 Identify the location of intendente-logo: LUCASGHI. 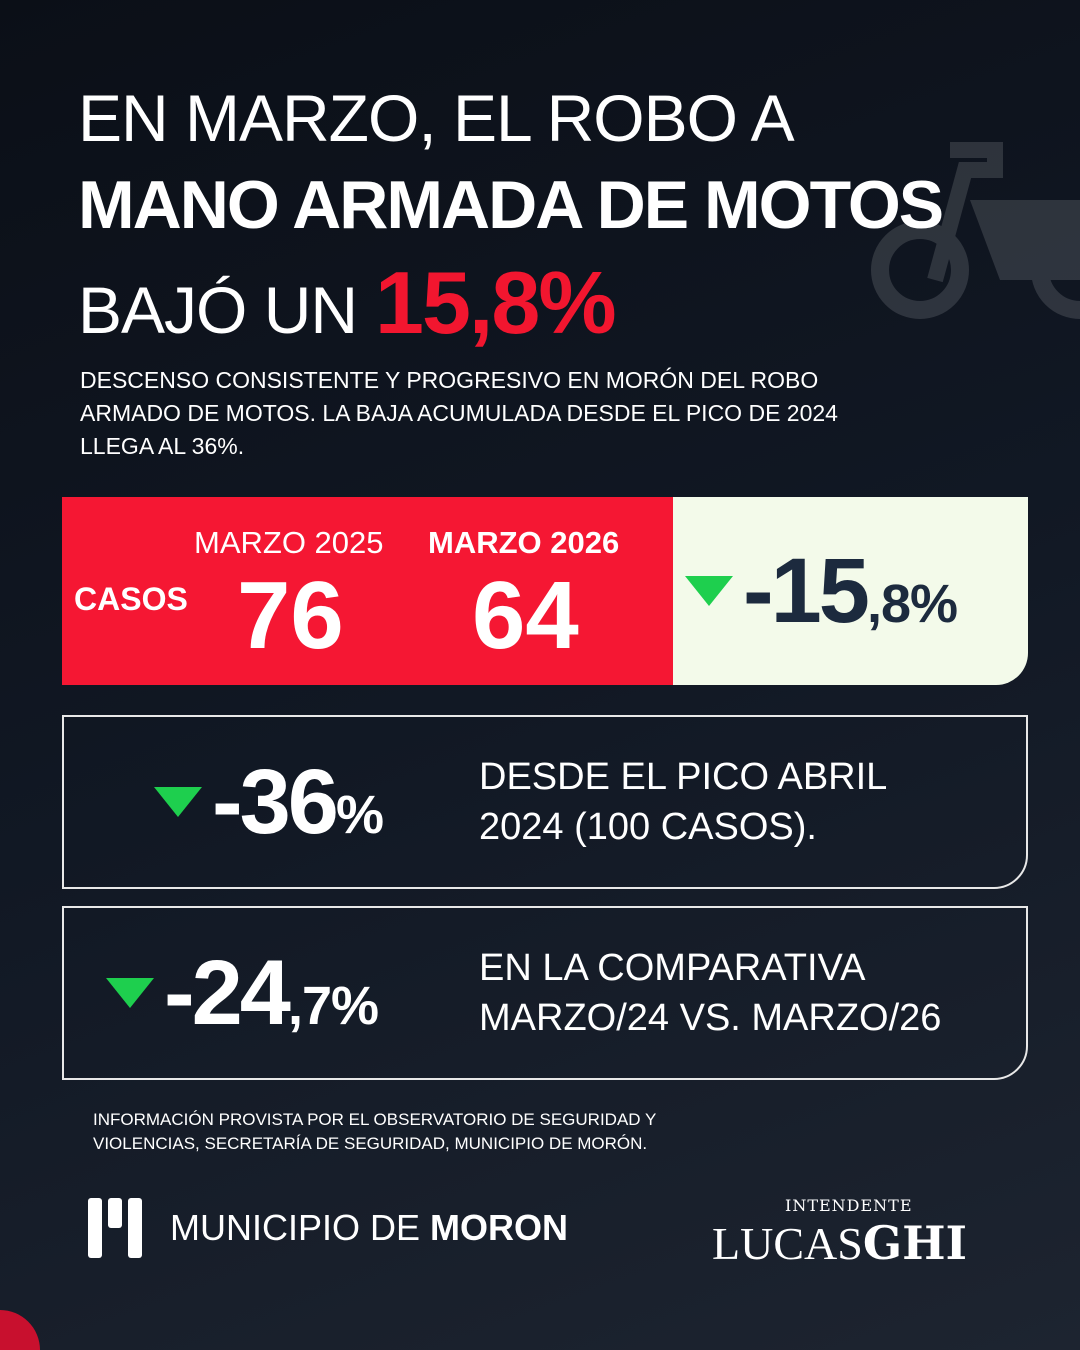
(839, 1243).